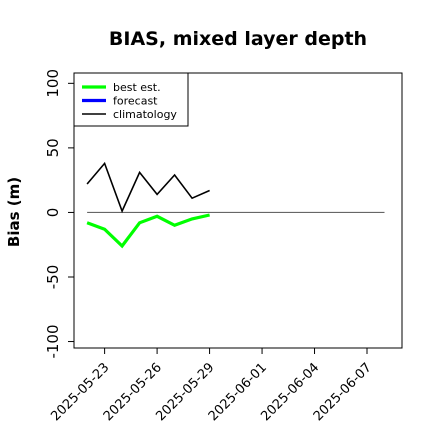 Image resolution: width=440 pixels, height=440 pixels. Describe the element at coordinates (14, 212) in the screenshot. I see `y-axis-label: Bias (m)` at that location.